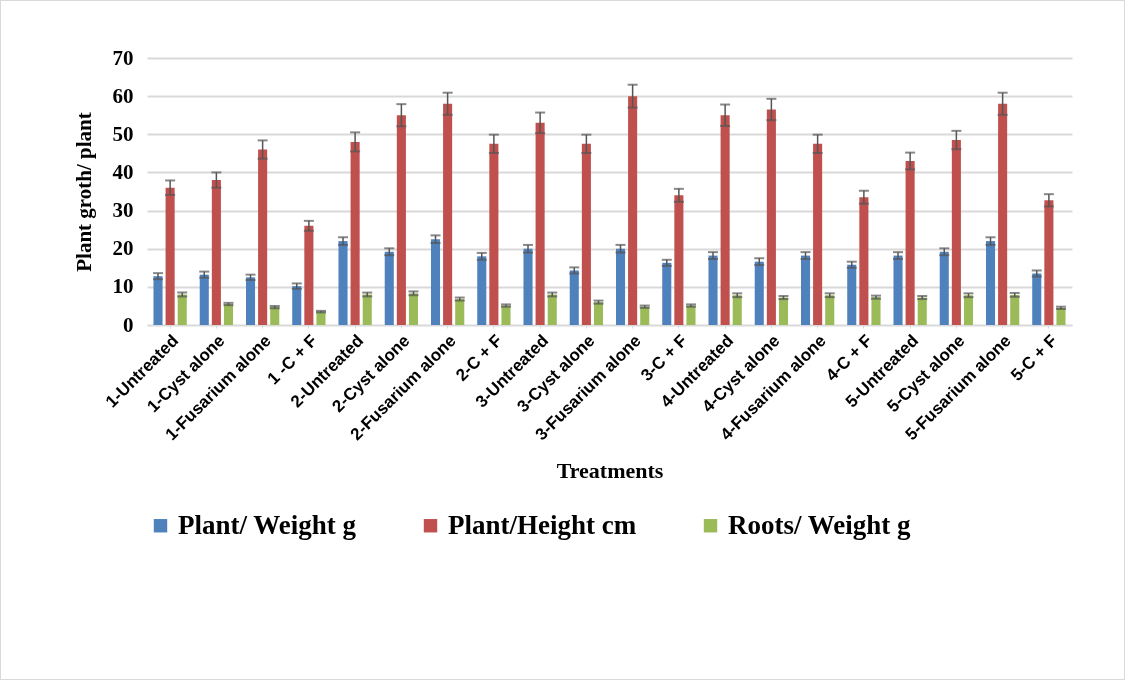  I want to click on legend-label: Roots/ Weight g, so click(820, 524).